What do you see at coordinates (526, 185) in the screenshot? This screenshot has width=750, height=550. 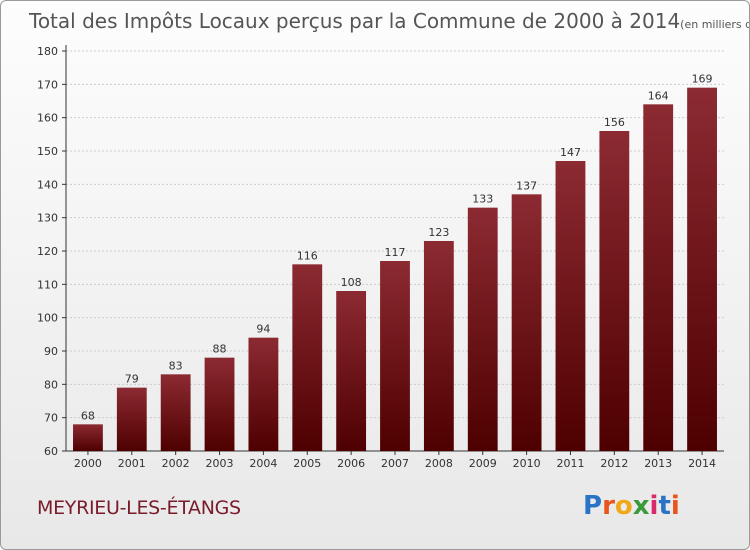 I see `data-label: 137` at bounding box center [526, 185].